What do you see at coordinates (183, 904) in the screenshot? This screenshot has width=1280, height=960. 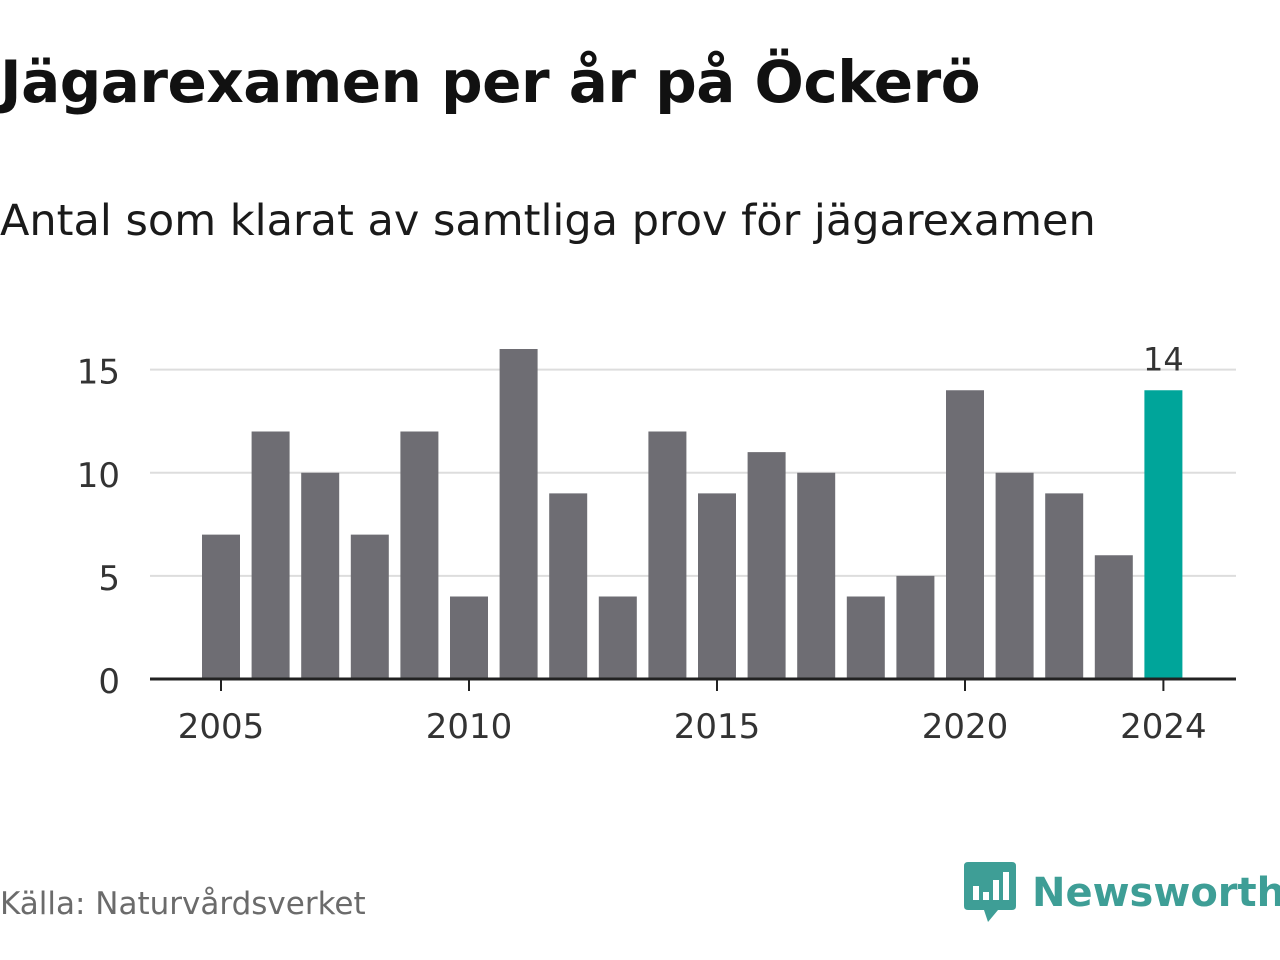 I see `source-note: Källa: Naturvårdsverket` at bounding box center [183, 904].